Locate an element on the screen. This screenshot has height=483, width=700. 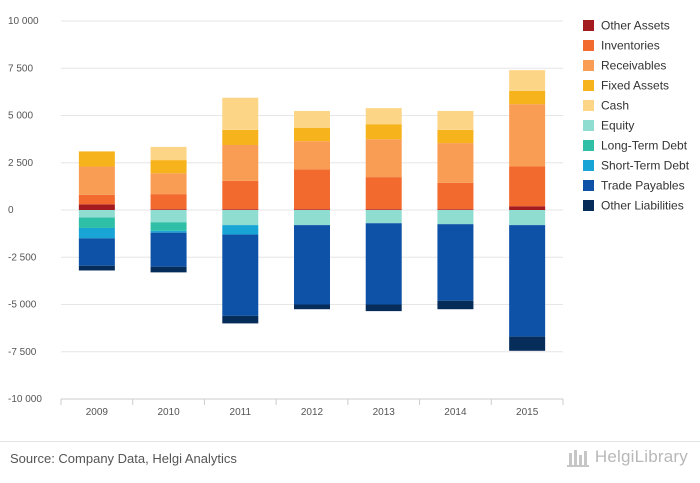
bar-segment-fixed-assets-2009 is located at coordinates (96, 159).